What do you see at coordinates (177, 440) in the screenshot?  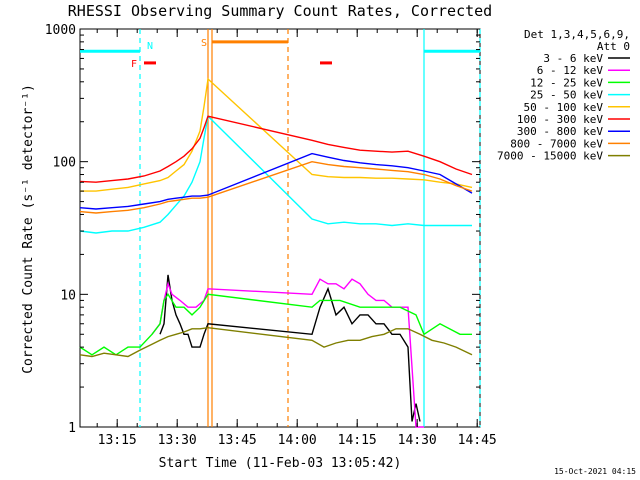 I see `x-tick-label-1: 13:30` at bounding box center [177, 440].